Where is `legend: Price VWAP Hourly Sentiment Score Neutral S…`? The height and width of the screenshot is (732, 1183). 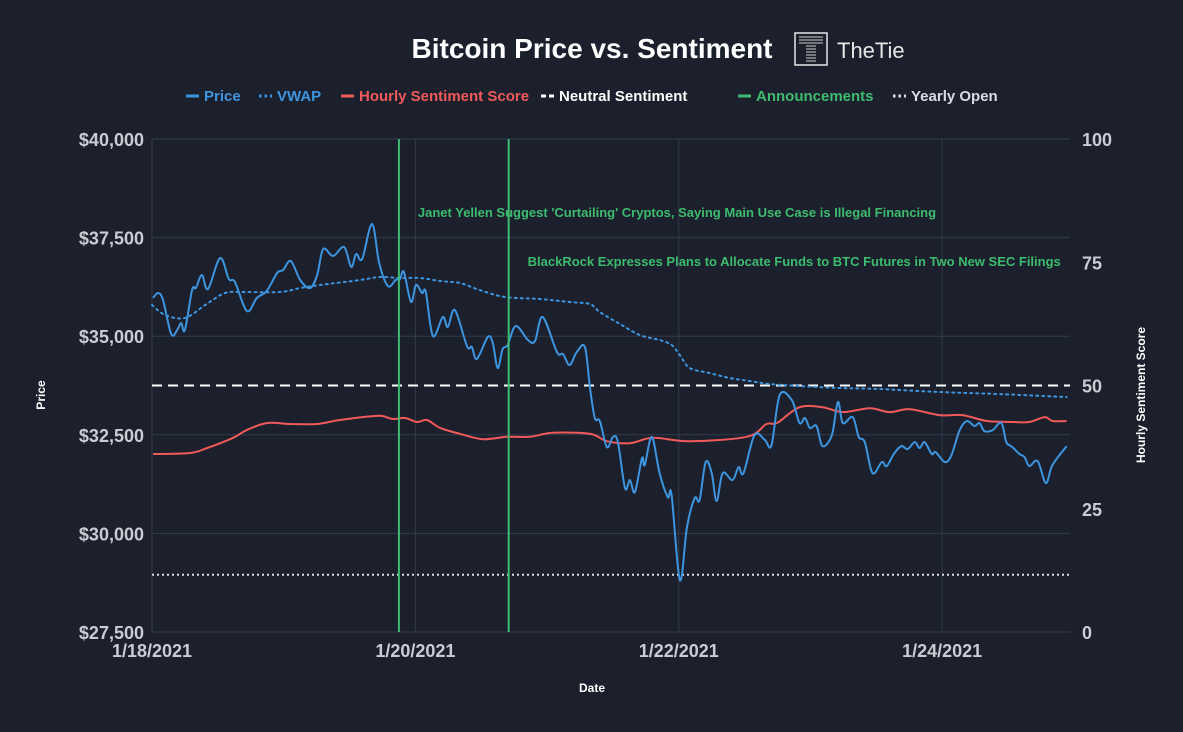
legend: Price VWAP Hourly Sentiment Score Neutral S… is located at coordinates (592, 96).